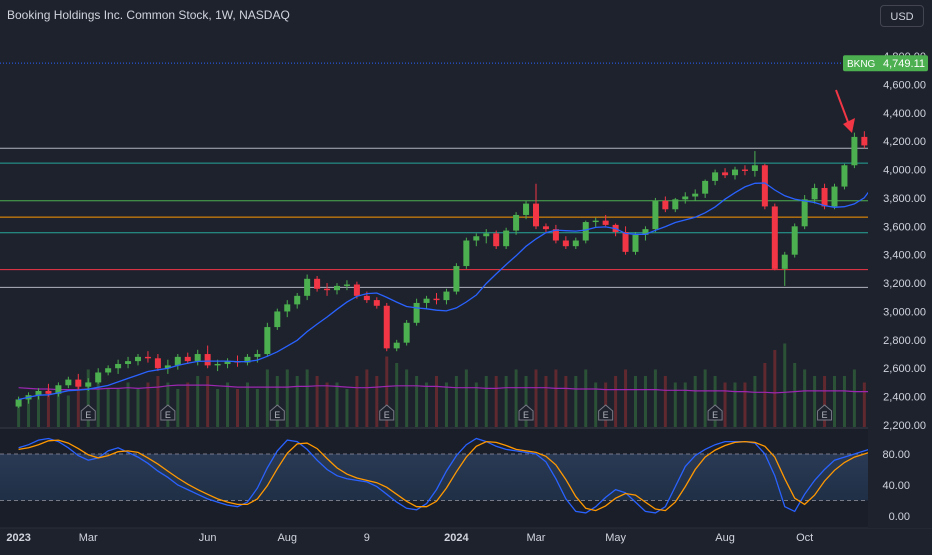  What do you see at coordinates (902, 16) in the screenshot?
I see `currency-button: USD` at bounding box center [902, 16].